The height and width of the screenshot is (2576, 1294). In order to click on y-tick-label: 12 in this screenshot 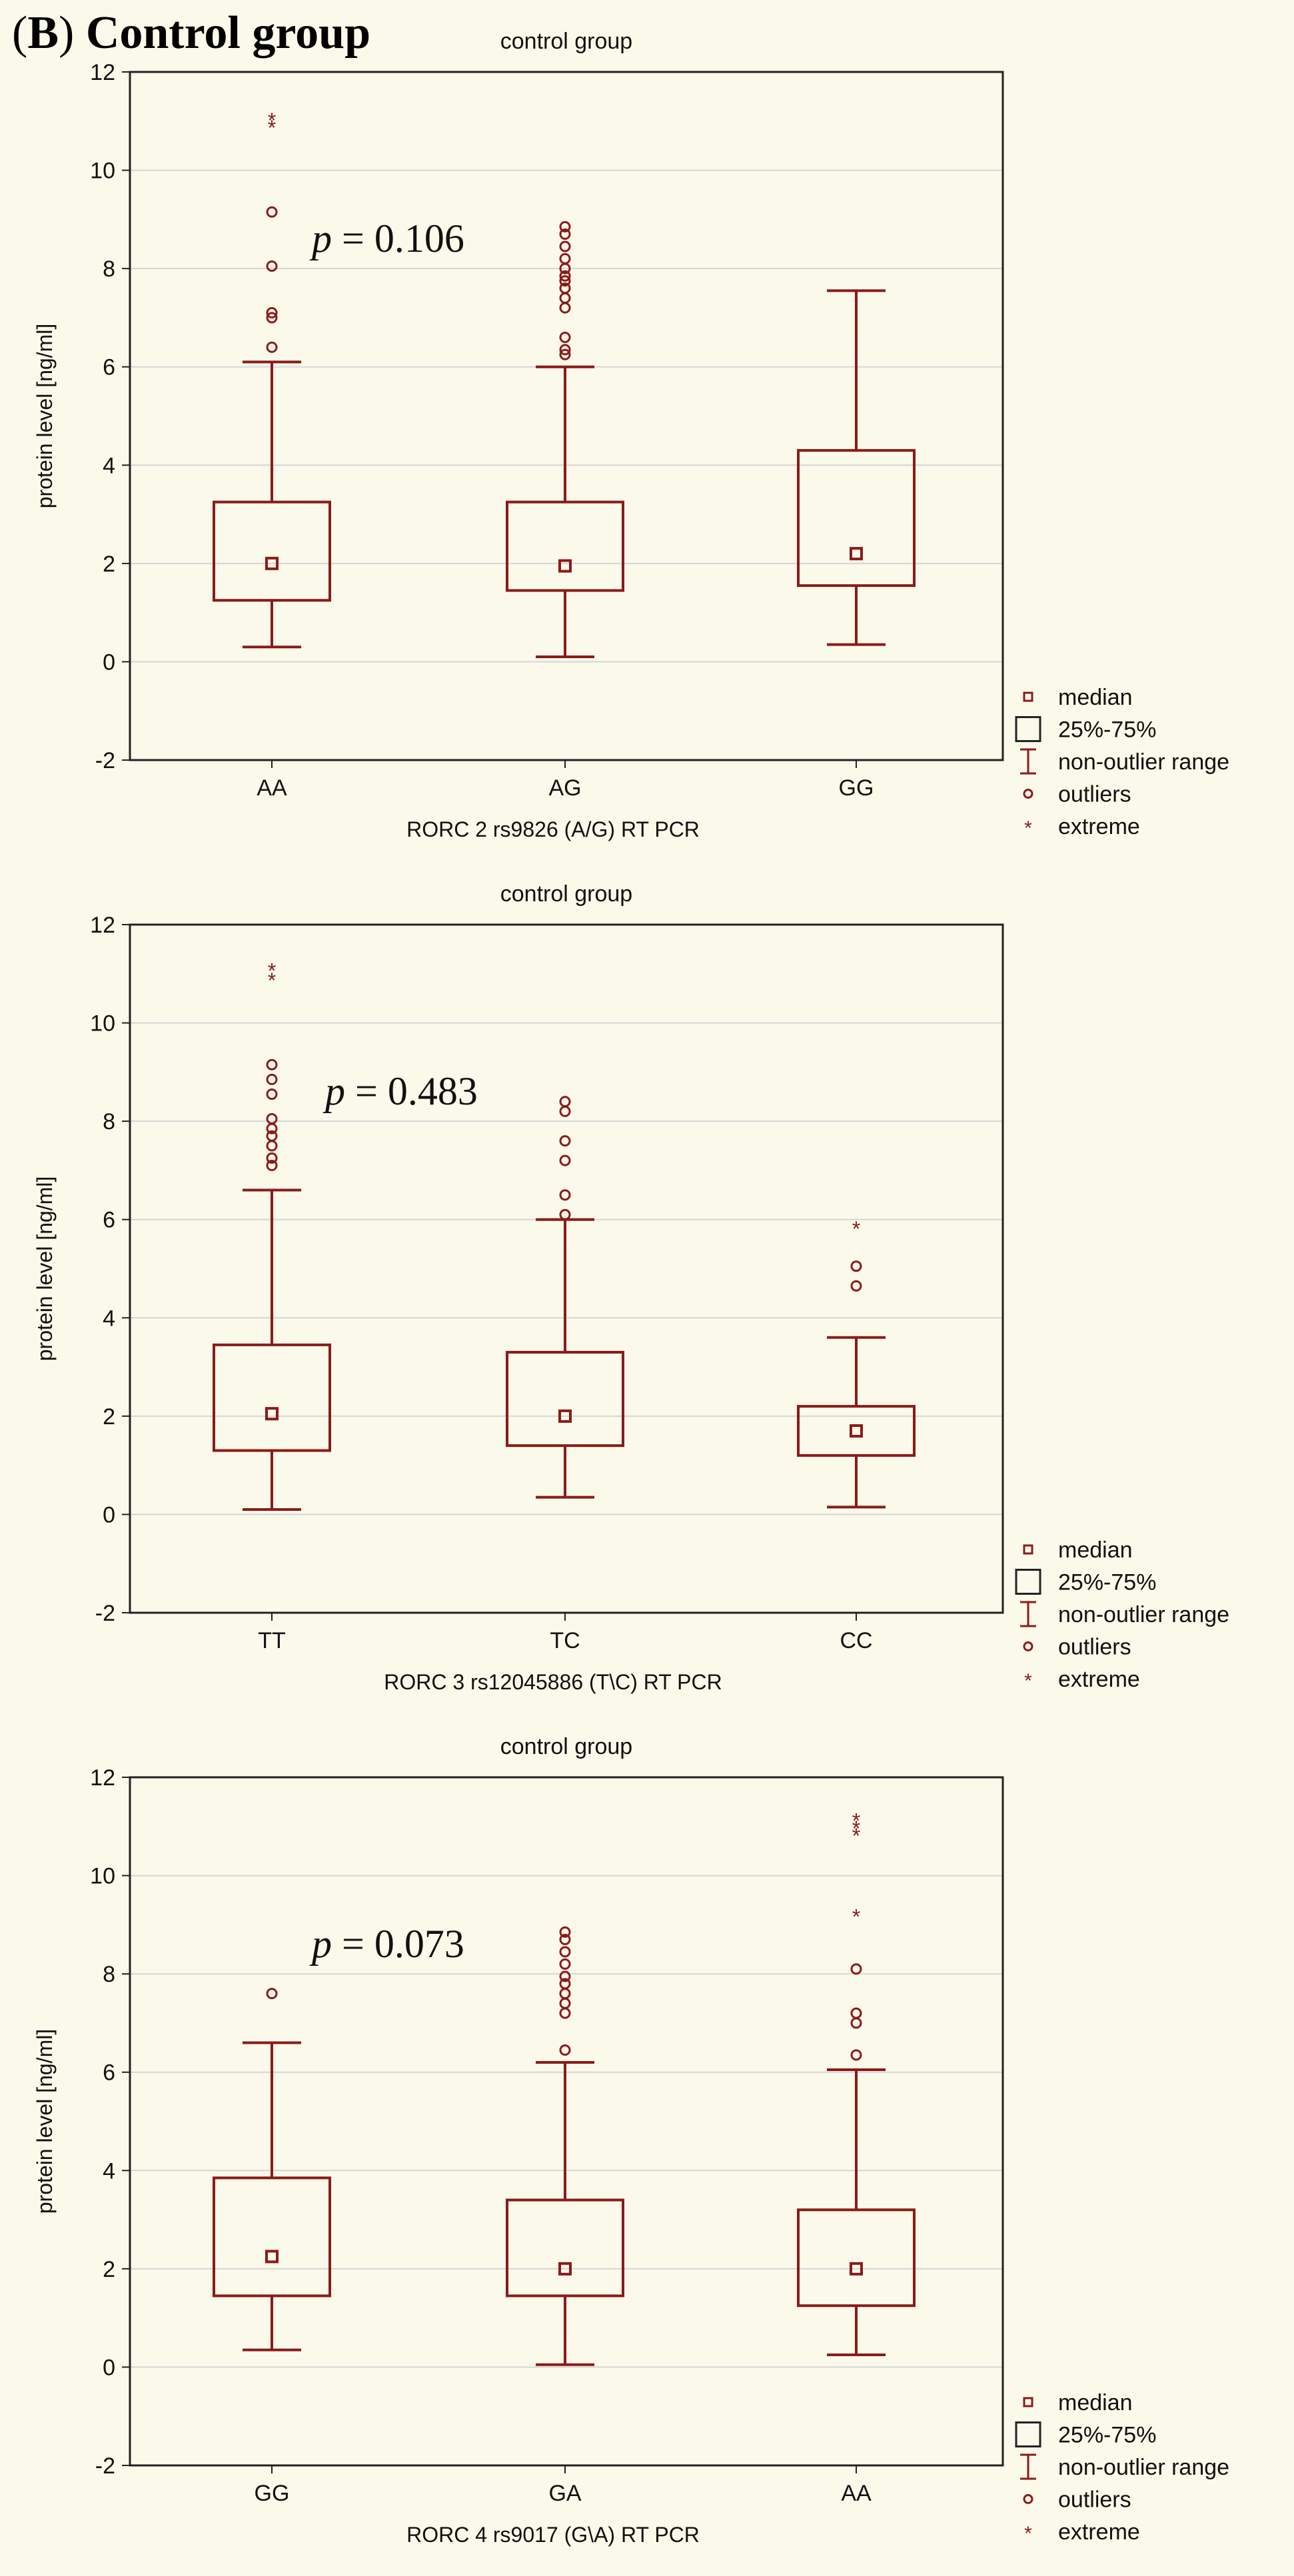, I will do `click(102, 926)`.